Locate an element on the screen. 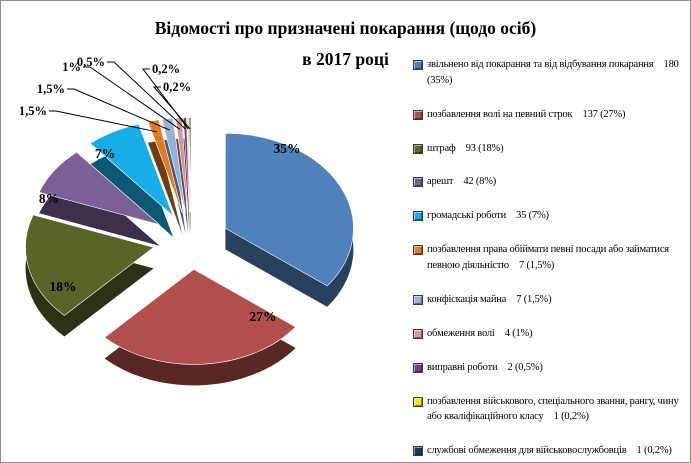 The image size is (691, 463). legend-item-3: арешт 42 (8%) is located at coordinates (550, 182).